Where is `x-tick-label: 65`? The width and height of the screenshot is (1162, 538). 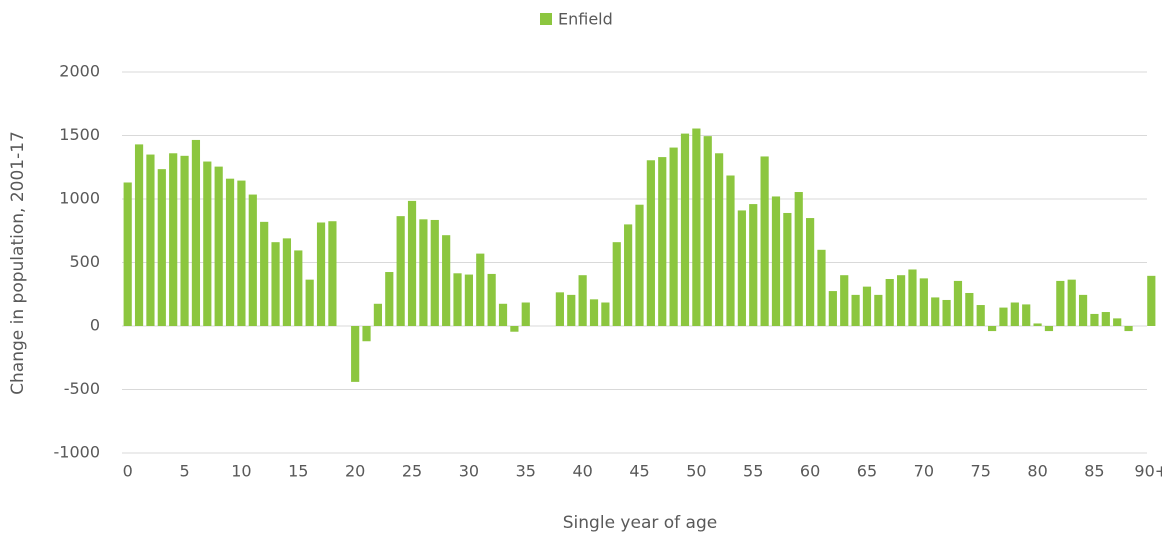
x-tick-label: 65 is located at coordinates (867, 471).